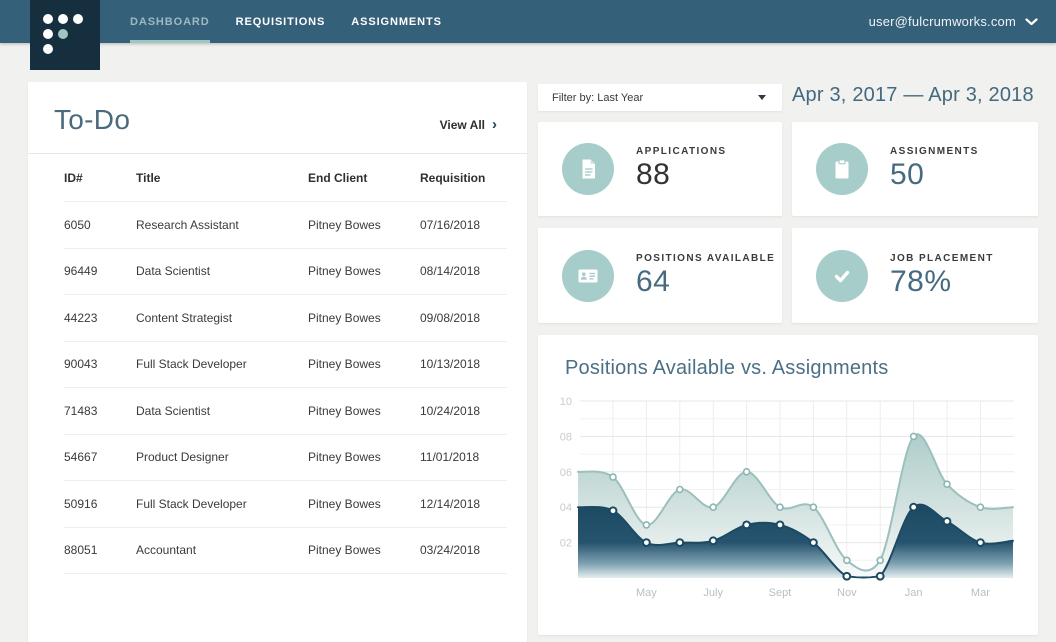  I want to click on cell-requisition: 07/16/2018, so click(450, 224).